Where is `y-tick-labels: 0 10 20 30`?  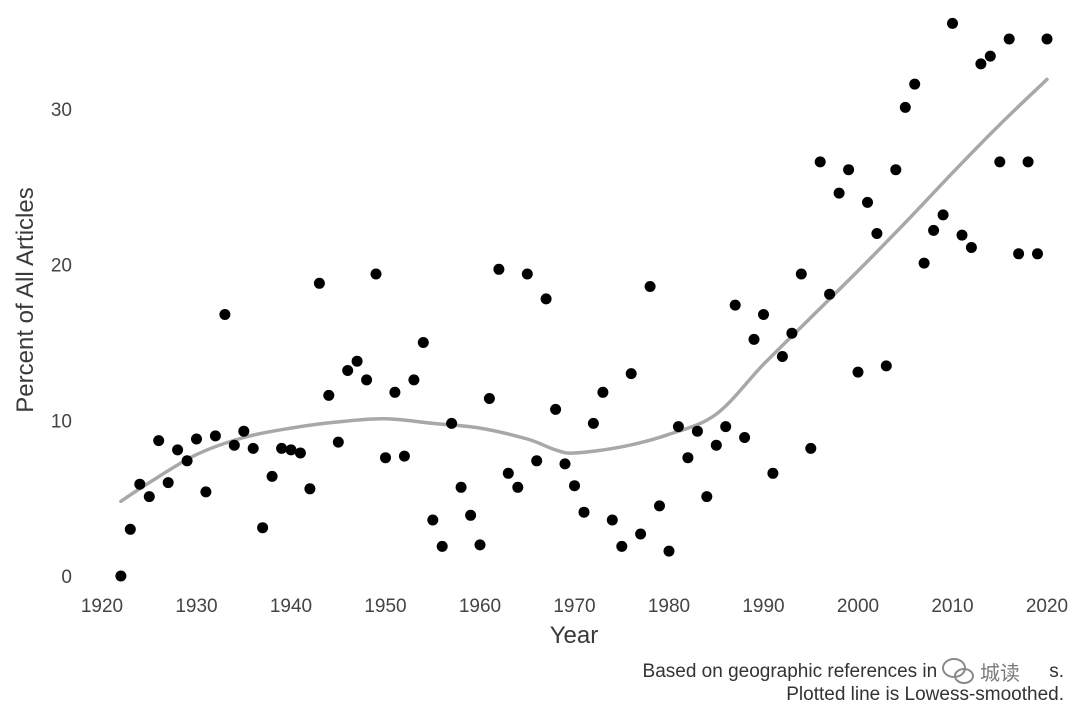
y-tick-labels: 0 10 20 30 is located at coordinates (61, 344).